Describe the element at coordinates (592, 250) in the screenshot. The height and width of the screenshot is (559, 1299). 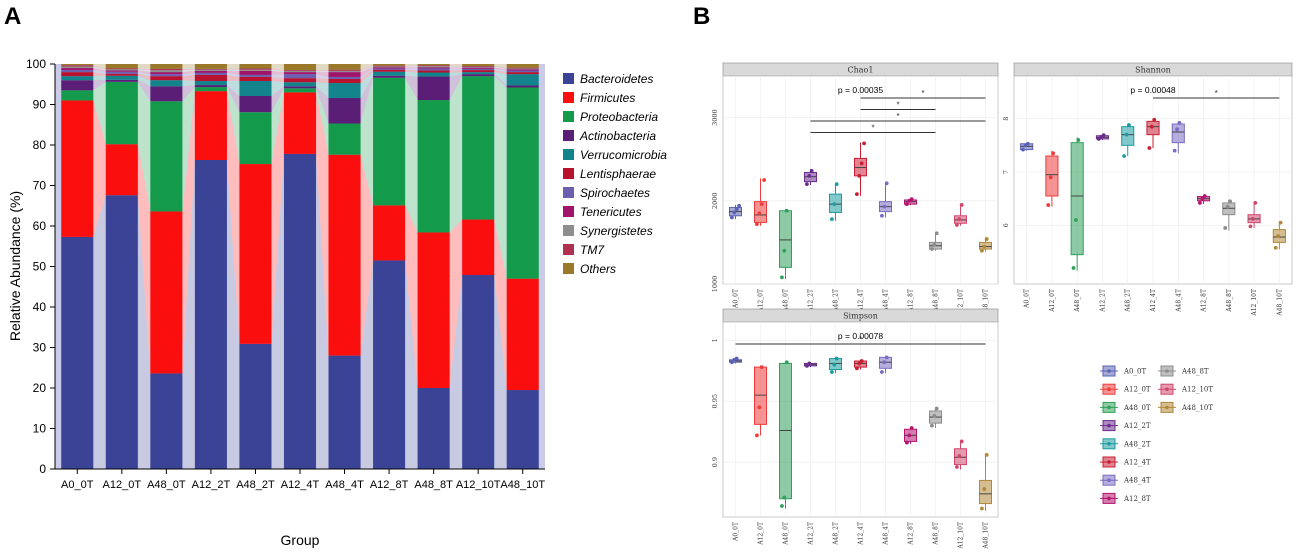
I see `legend-label: TM7` at that location.